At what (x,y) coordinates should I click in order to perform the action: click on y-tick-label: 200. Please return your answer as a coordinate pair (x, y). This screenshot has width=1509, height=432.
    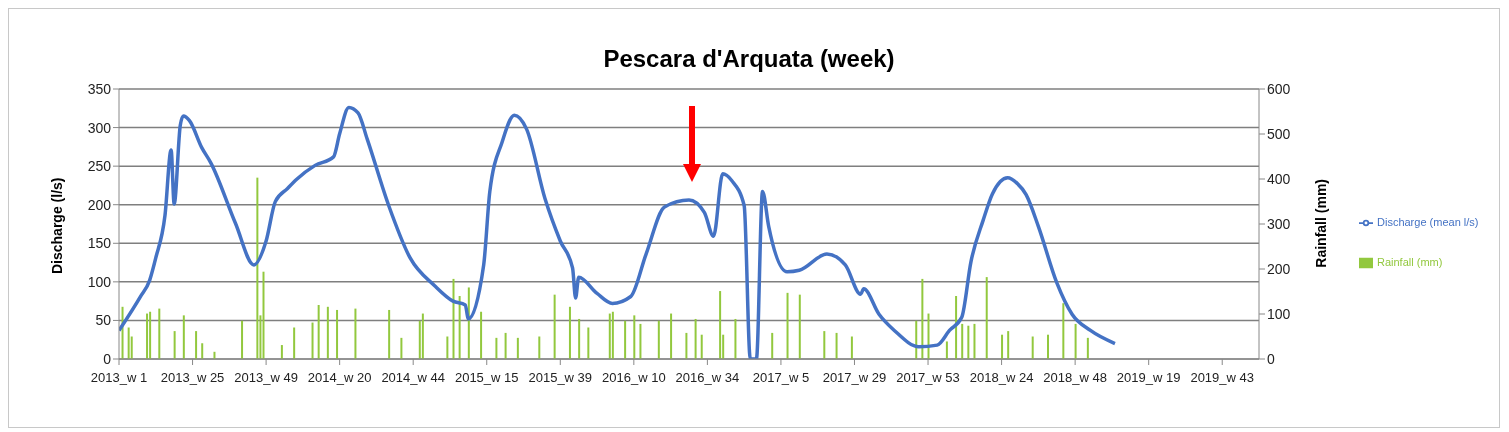
    Looking at the image, I should click on (99, 204).